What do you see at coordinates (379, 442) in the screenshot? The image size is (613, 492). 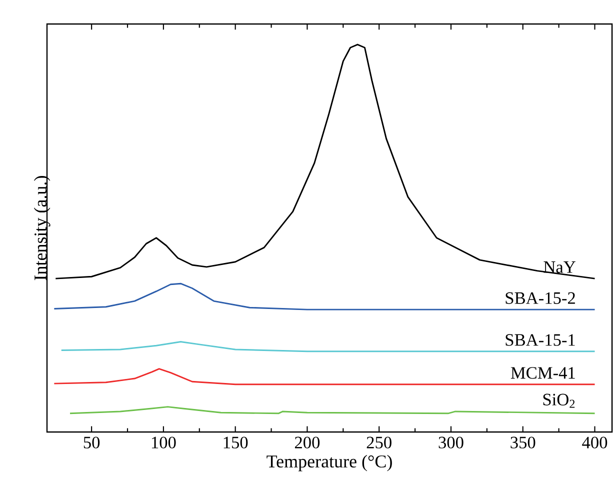 I see `x-tick-label: 250` at bounding box center [379, 442].